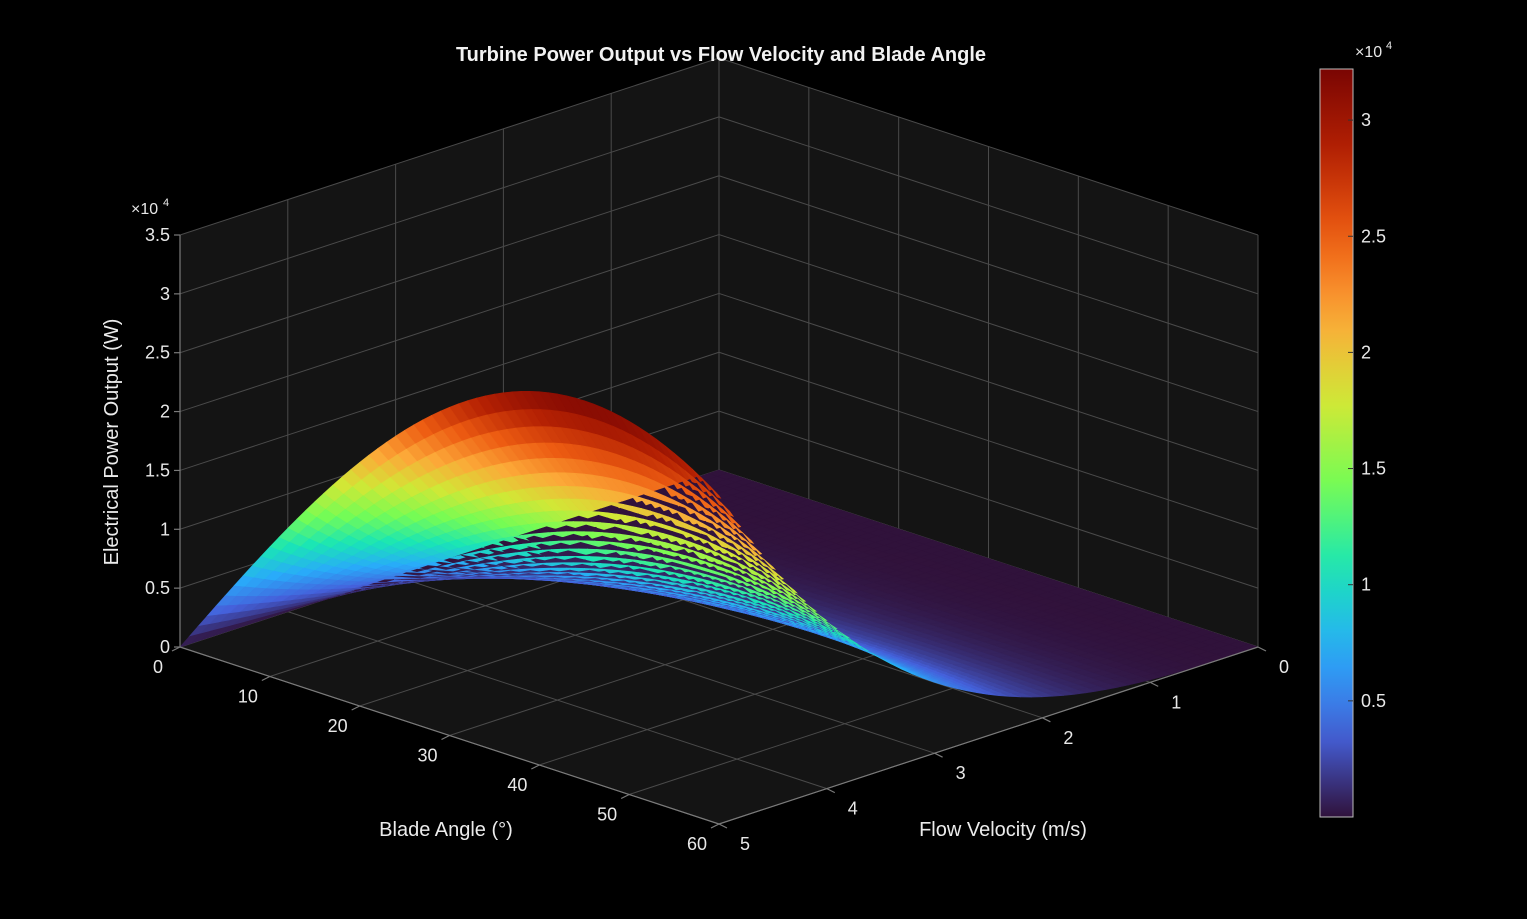  What do you see at coordinates (1336, 443) in the screenshot?
I see `colorbar-gradient` at bounding box center [1336, 443].